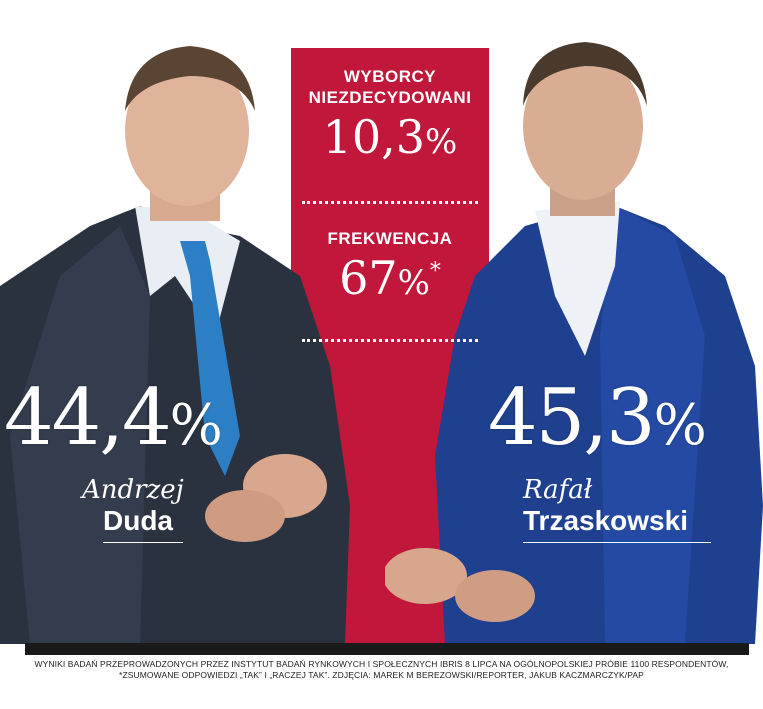 The height and width of the screenshot is (709, 763). Describe the element at coordinates (113, 418) in the screenshot. I see `left-candidate-percent: 44,4%` at that location.